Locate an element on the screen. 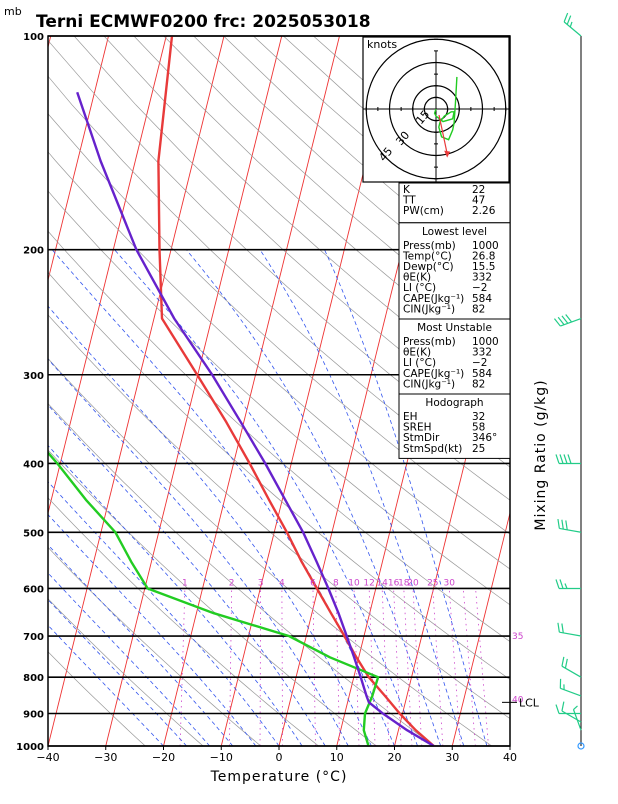 Image resolution: width=618 pixels, height=804 pixels. x-tick-label: −20 is located at coordinates (163, 757).